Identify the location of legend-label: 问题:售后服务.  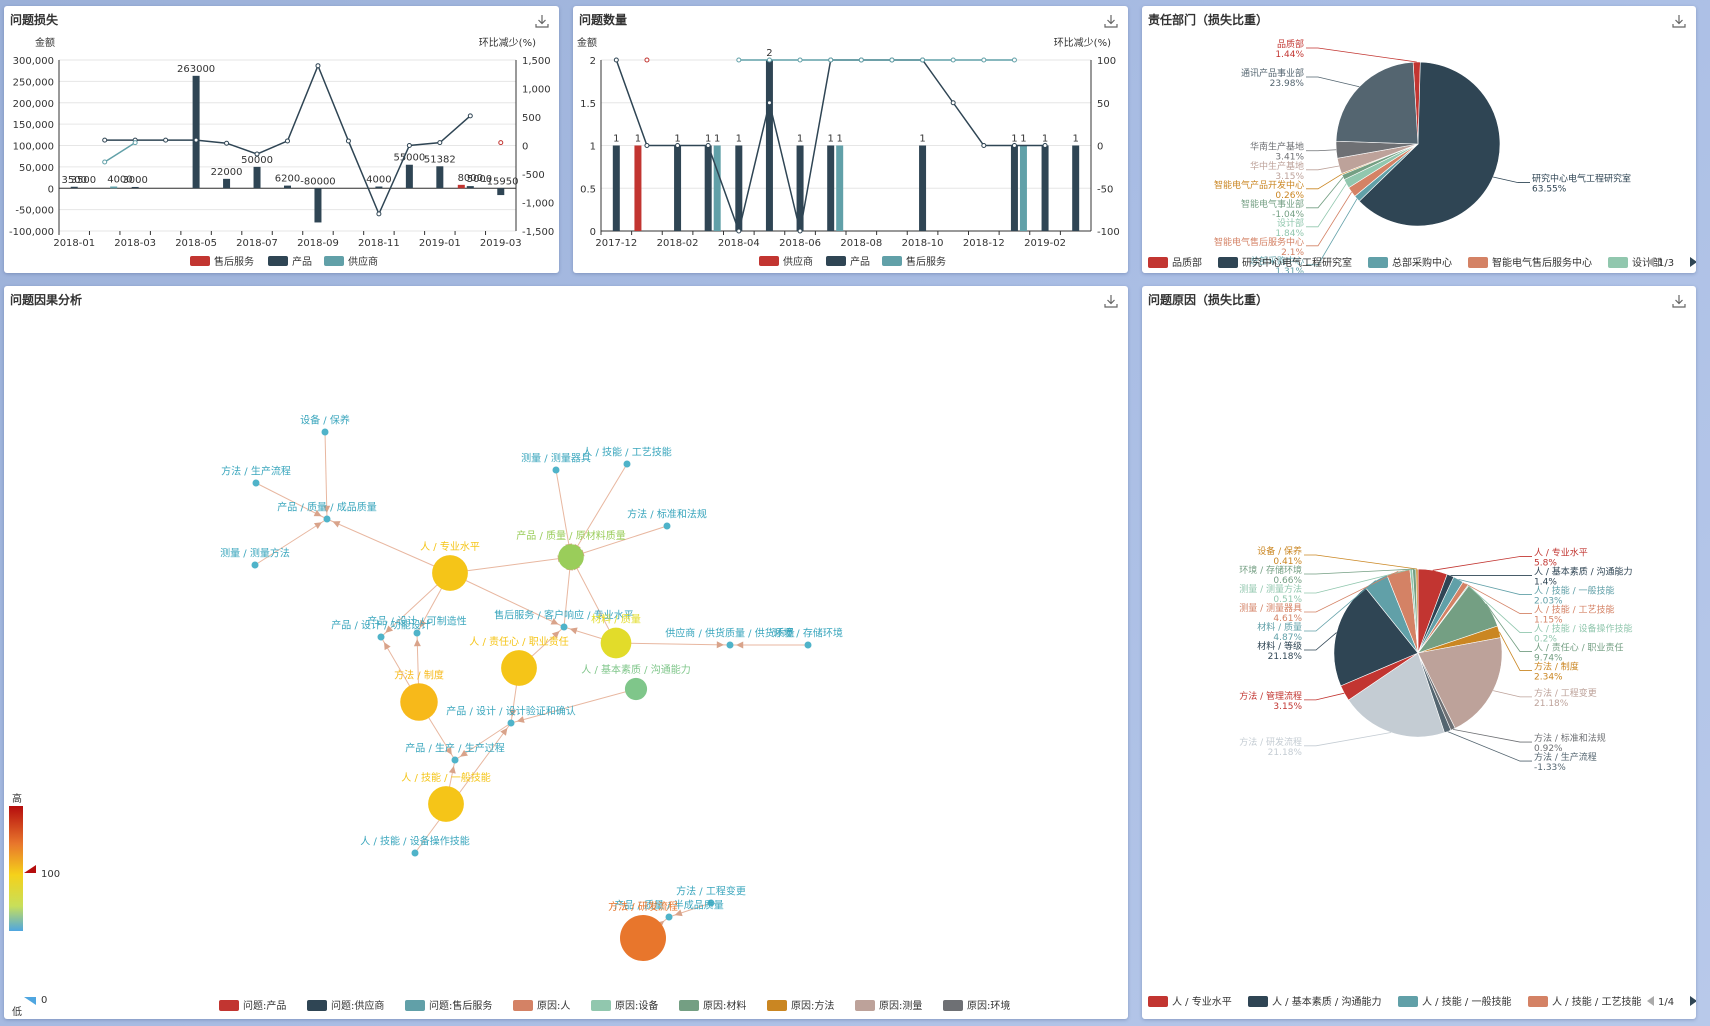
(460, 1005).